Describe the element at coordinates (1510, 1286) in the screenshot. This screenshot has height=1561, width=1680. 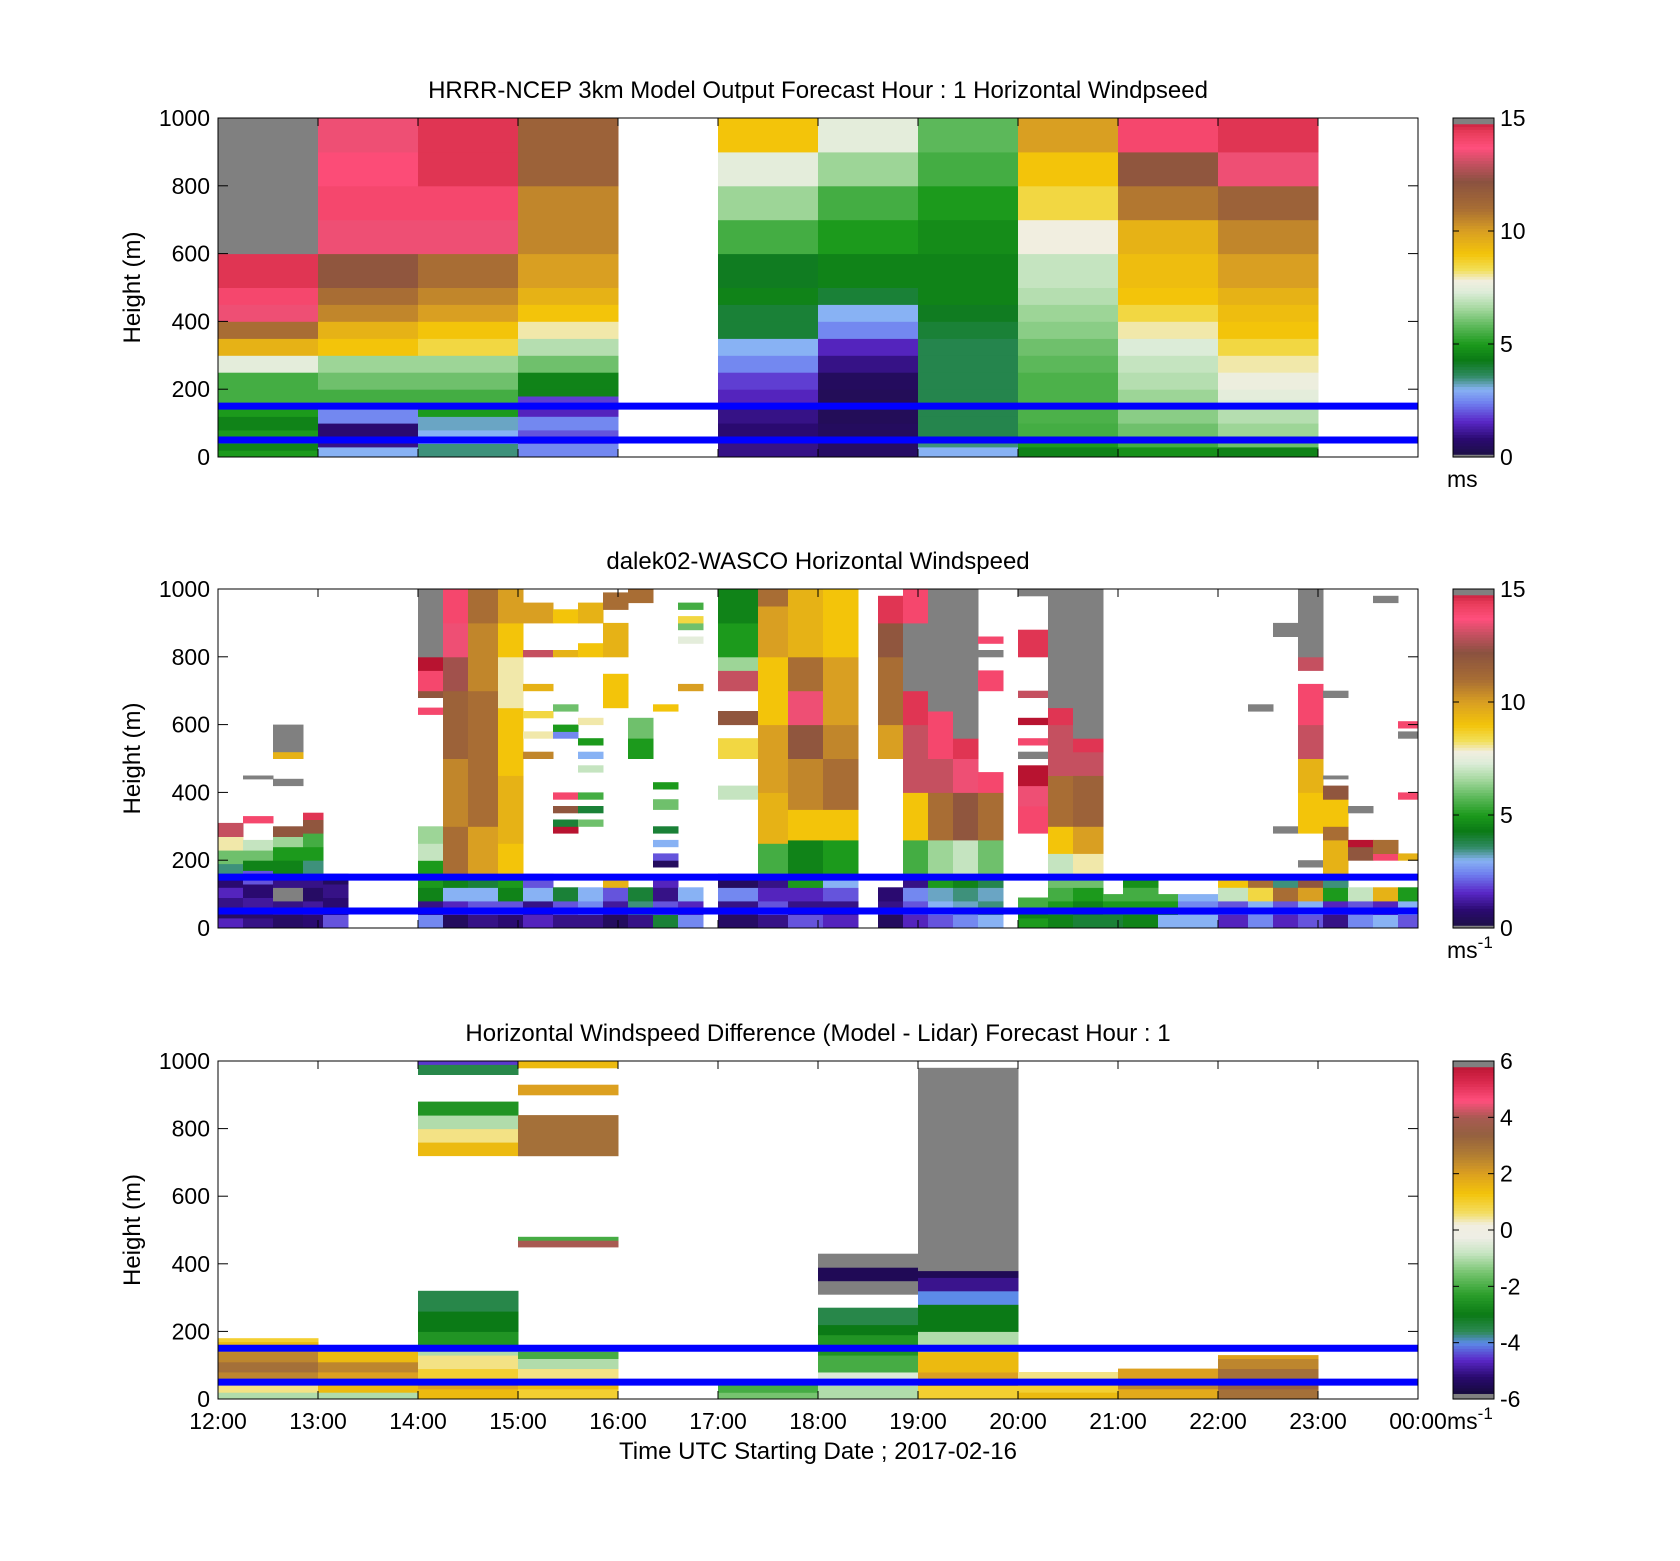
I see `colorbar-tick-label: -2` at that location.